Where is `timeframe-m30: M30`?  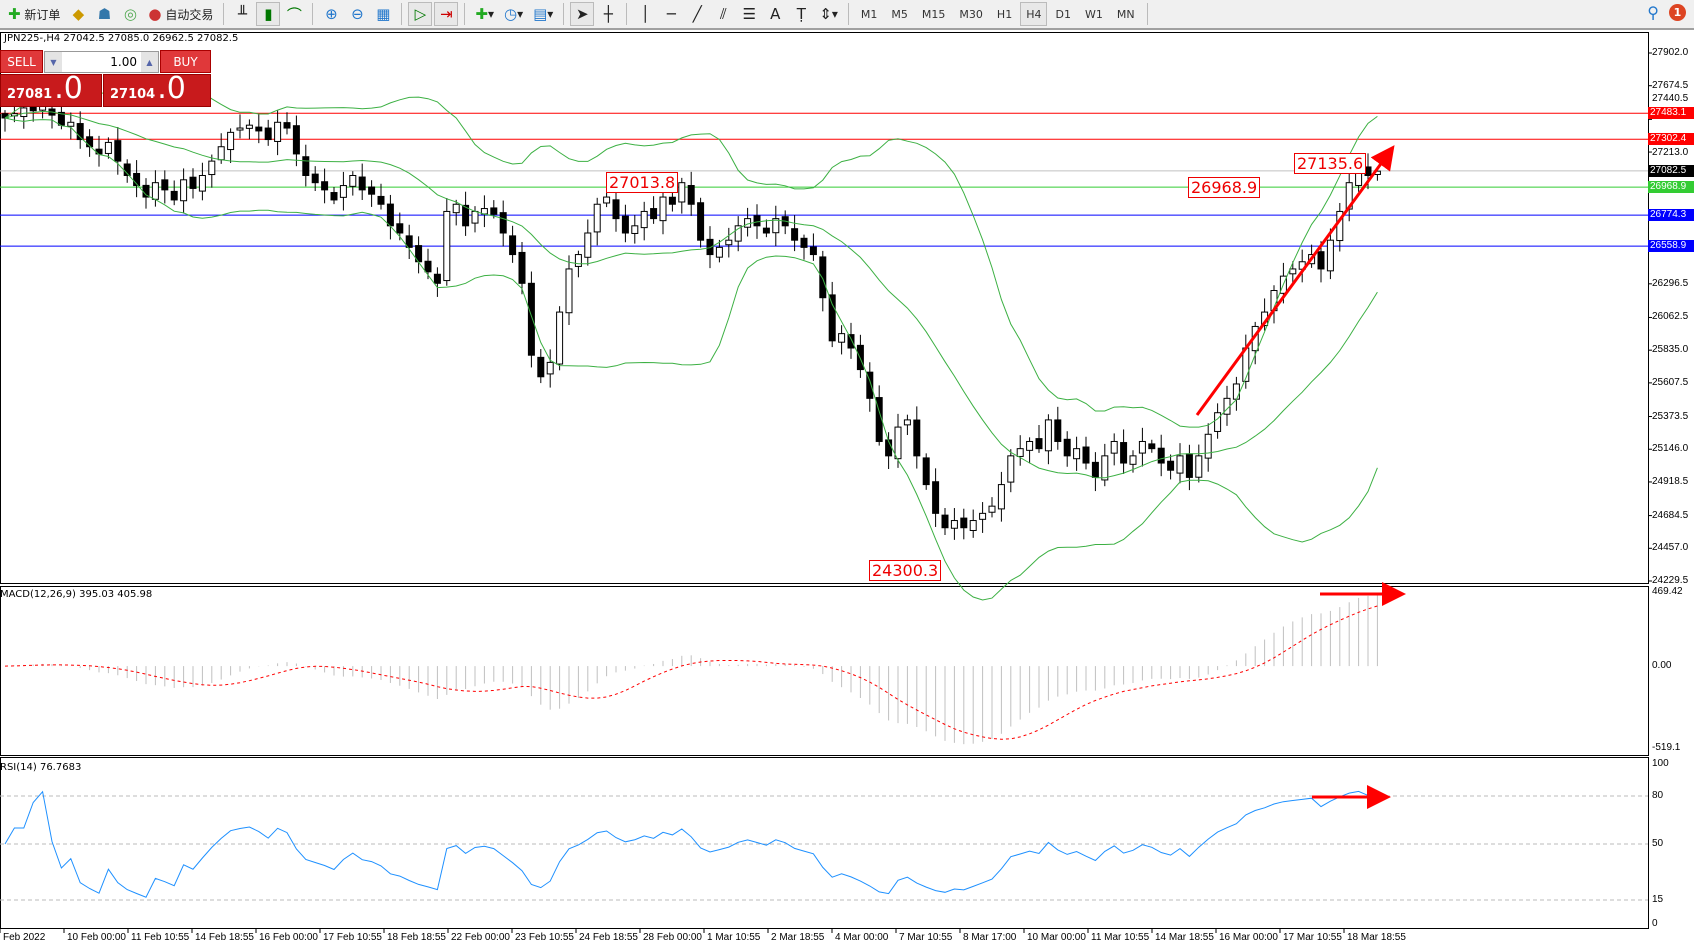 timeframe-m30: M30 is located at coordinates (971, 14).